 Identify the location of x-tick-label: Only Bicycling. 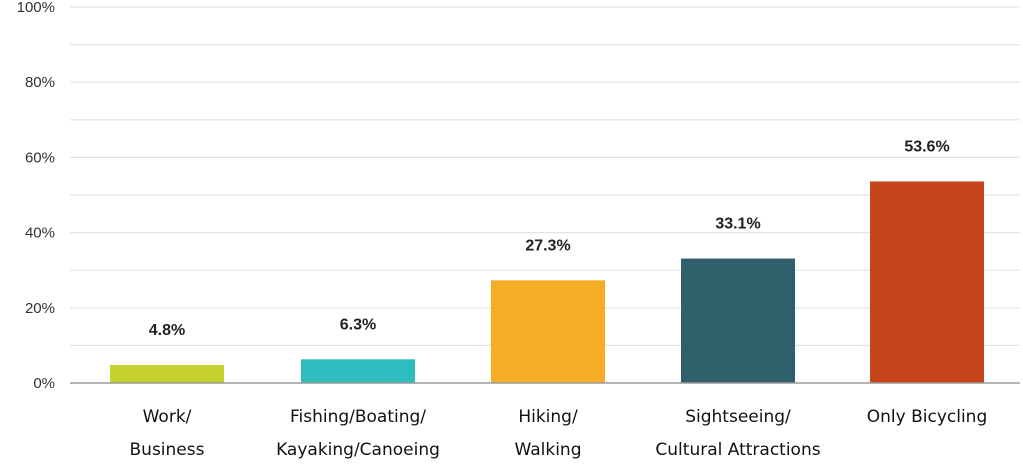
(927, 417).